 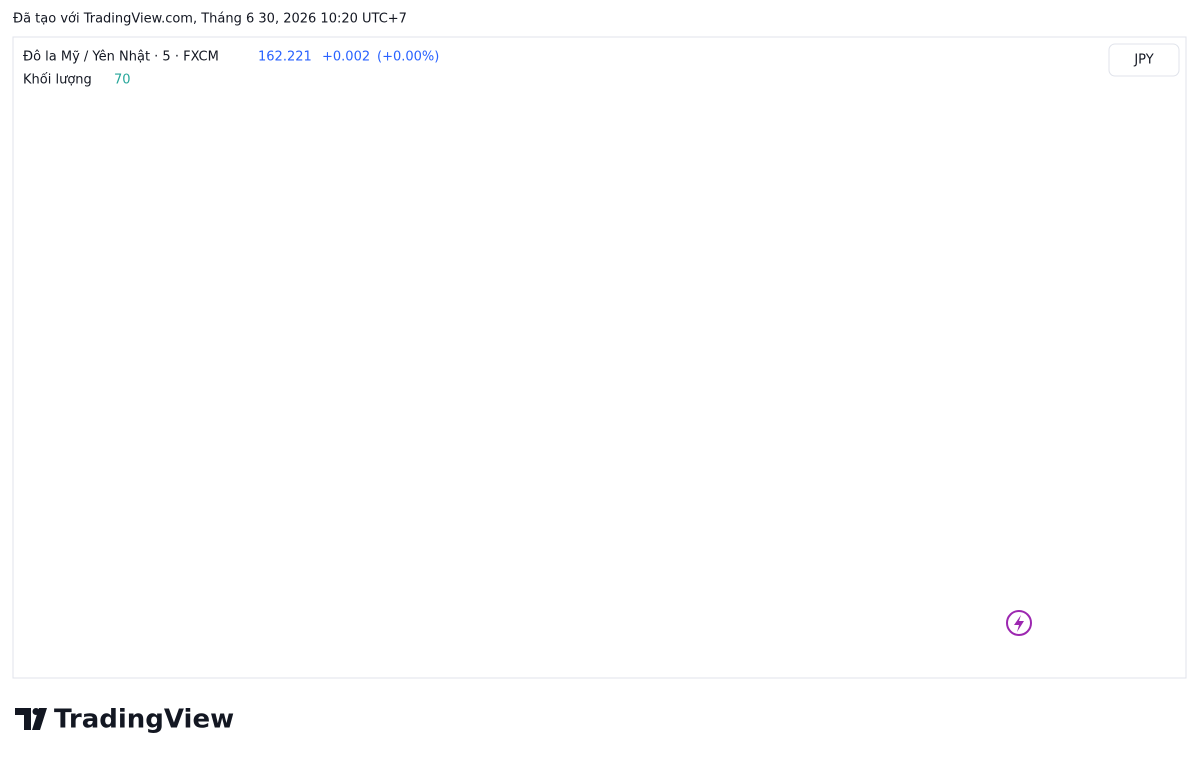 I want to click on alert-bolt, so click(x=1019, y=623).